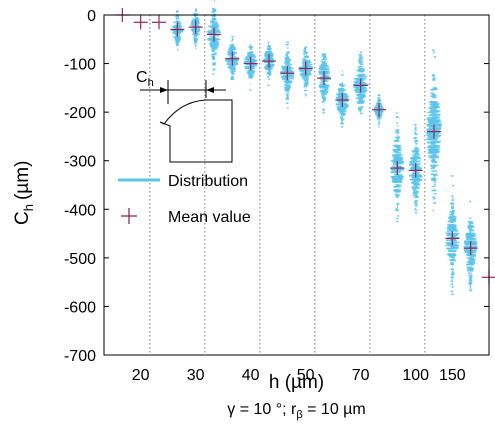  I want to click on y-axis-label-main: C, so click(22, 218).